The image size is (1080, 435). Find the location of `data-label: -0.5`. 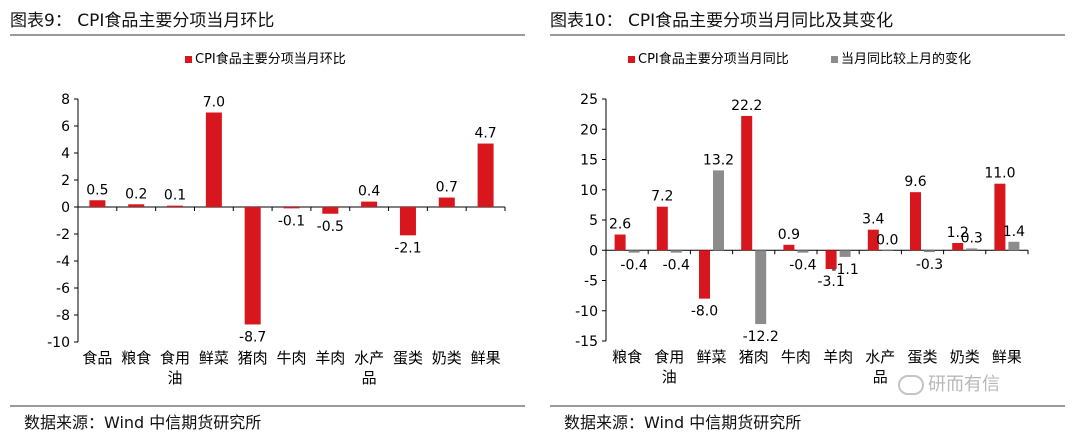

data-label: -0.5 is located at coordinates (330, 227).